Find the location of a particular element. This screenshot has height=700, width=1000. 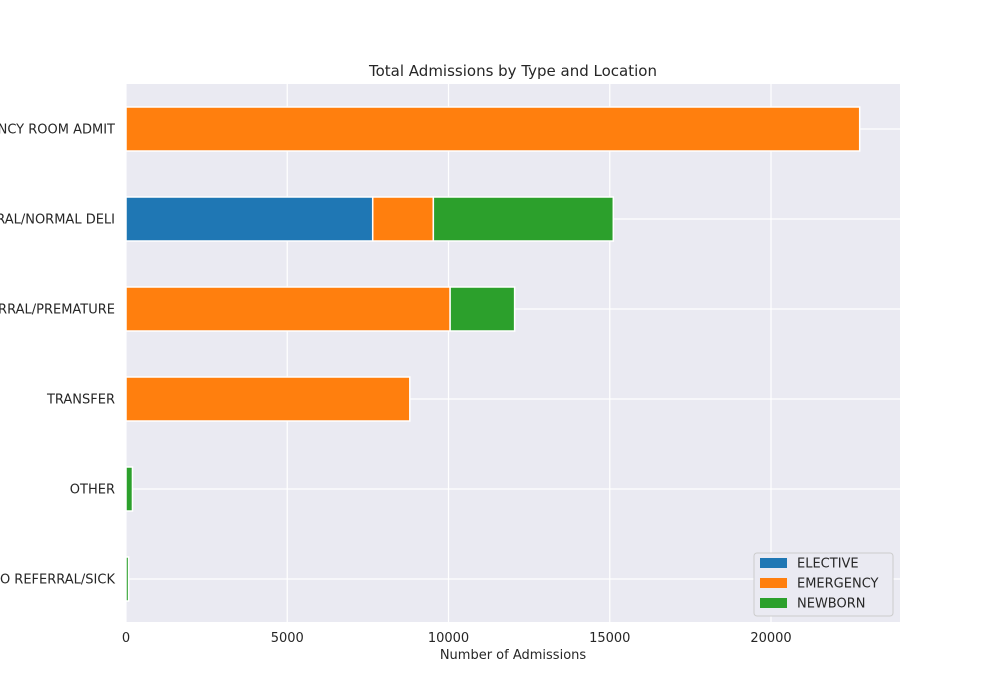

legend-label-elective: ELECTIVE is located at coordinates (828, 564).